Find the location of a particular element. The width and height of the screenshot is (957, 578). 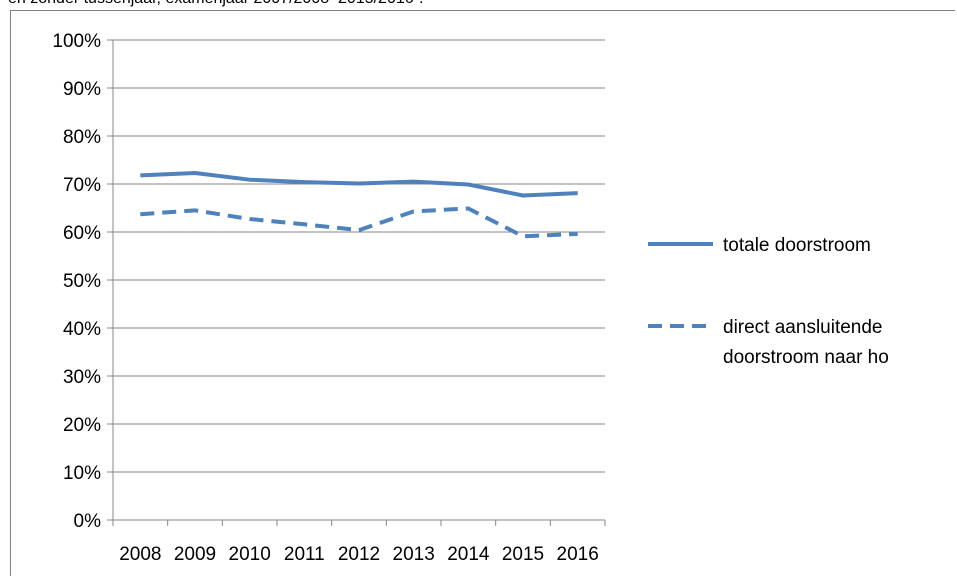

legend-label: direct aansluitende is located at coordinates (803, 327).